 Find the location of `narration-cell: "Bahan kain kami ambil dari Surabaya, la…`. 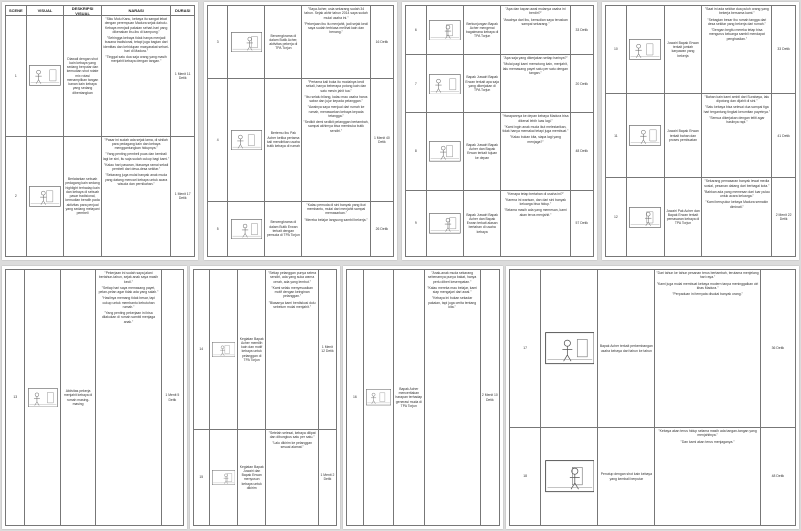

narration-cell: "Bahan kain kami ambil dari Surabaya, la… is located at coordinates (737, 135).